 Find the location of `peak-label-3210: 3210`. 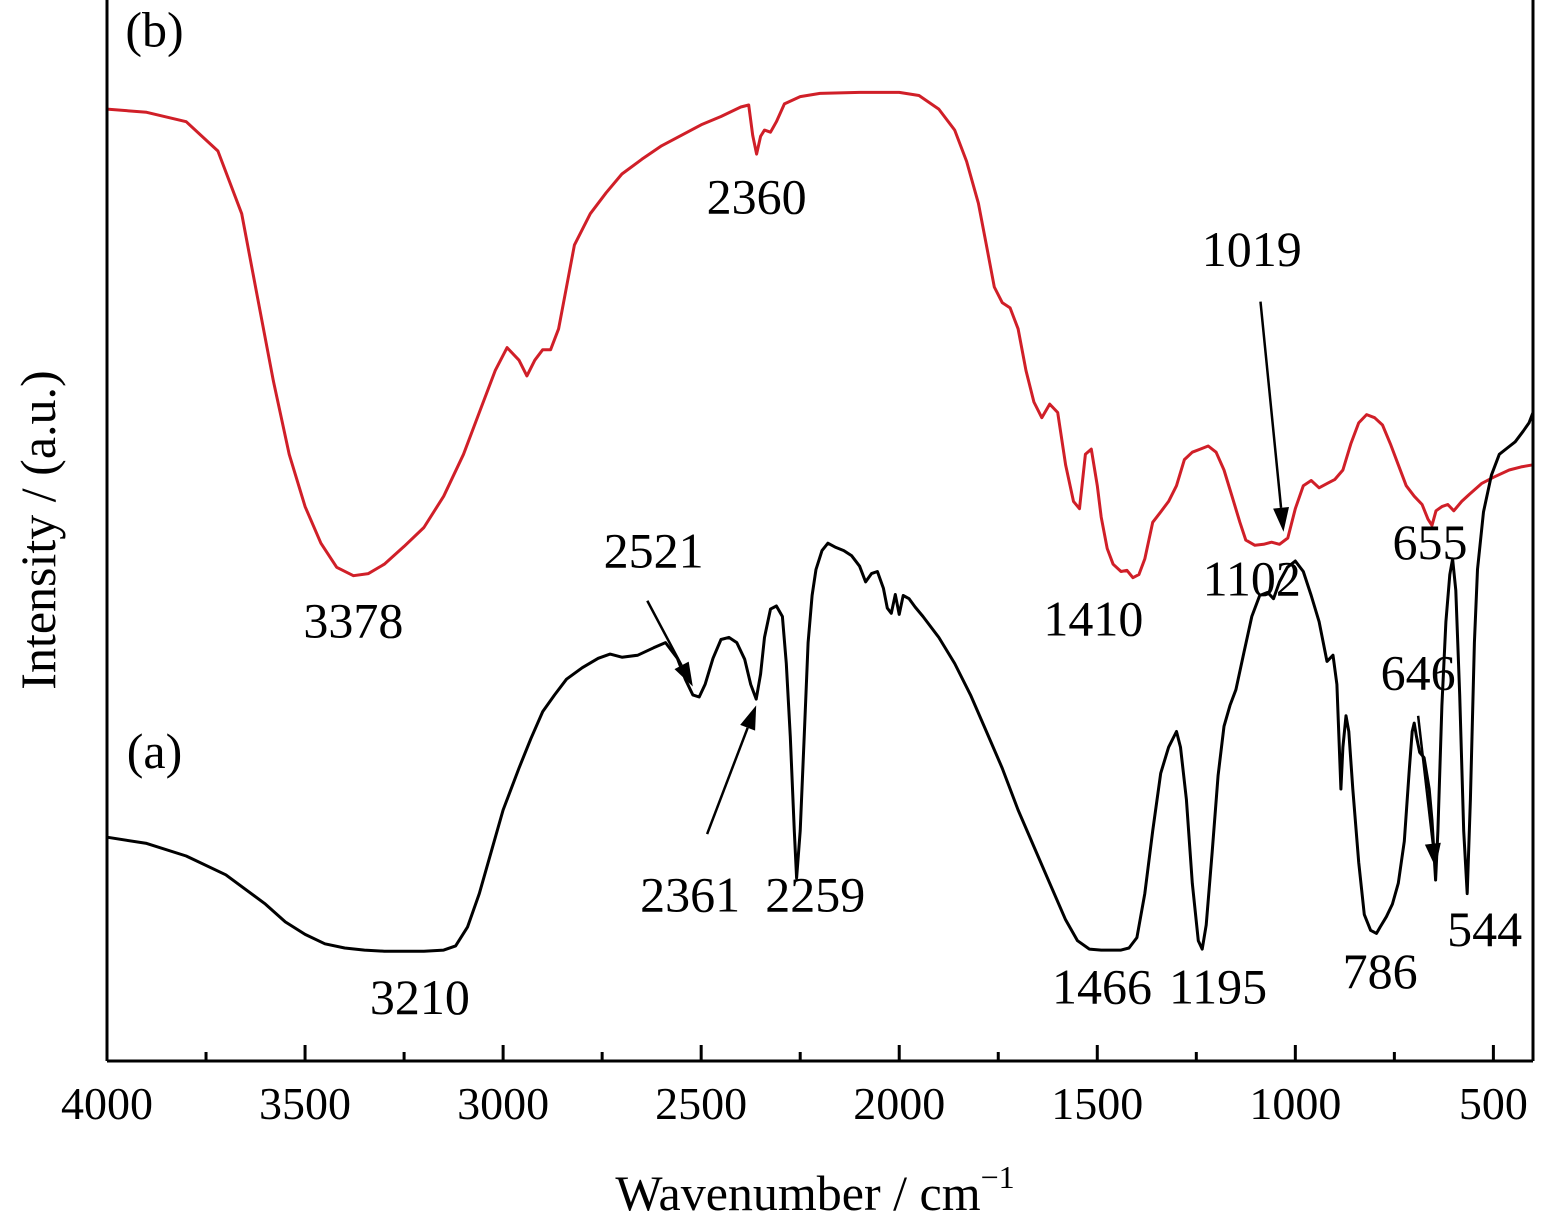

peak-label-3210: 3210 is located at coordinates (420, 997).